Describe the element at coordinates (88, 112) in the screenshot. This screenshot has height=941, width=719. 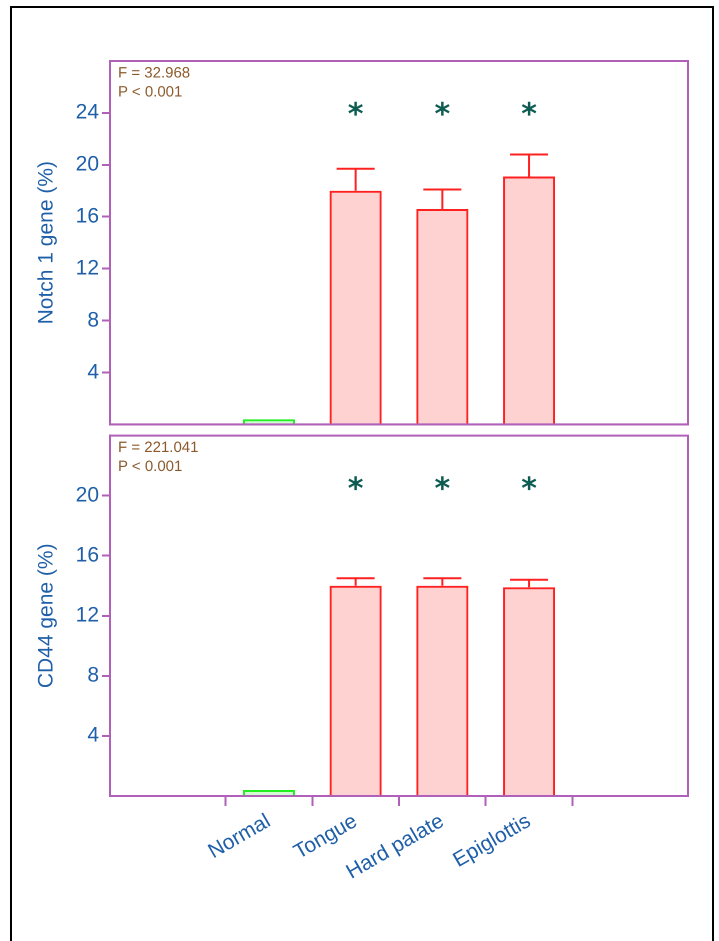
I see `y-tick-label: 24` at that location.